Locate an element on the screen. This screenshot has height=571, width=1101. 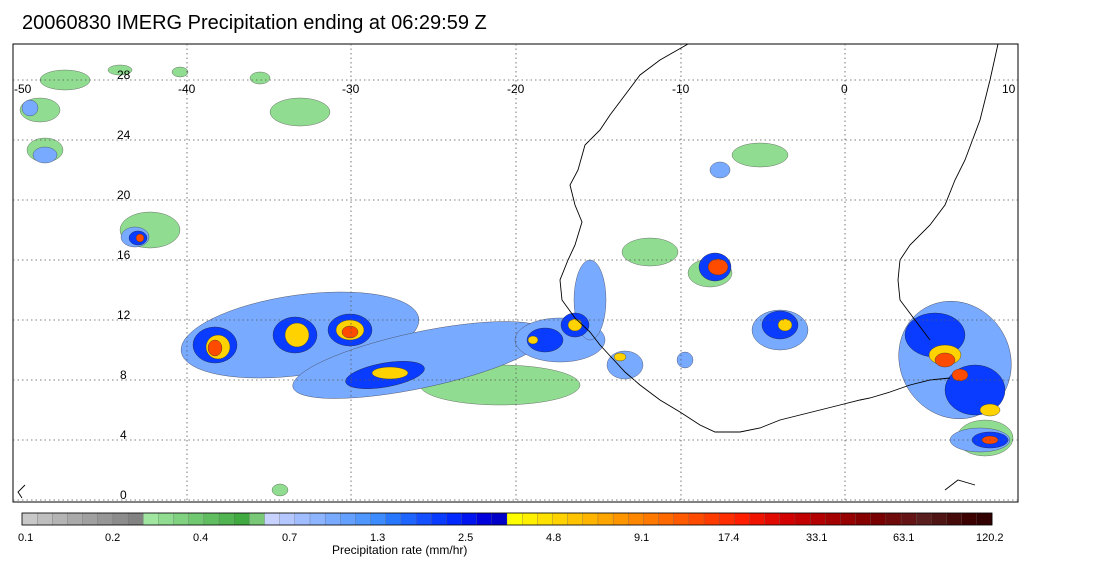
lat-label: 0 is located at coordinates (123, 495).